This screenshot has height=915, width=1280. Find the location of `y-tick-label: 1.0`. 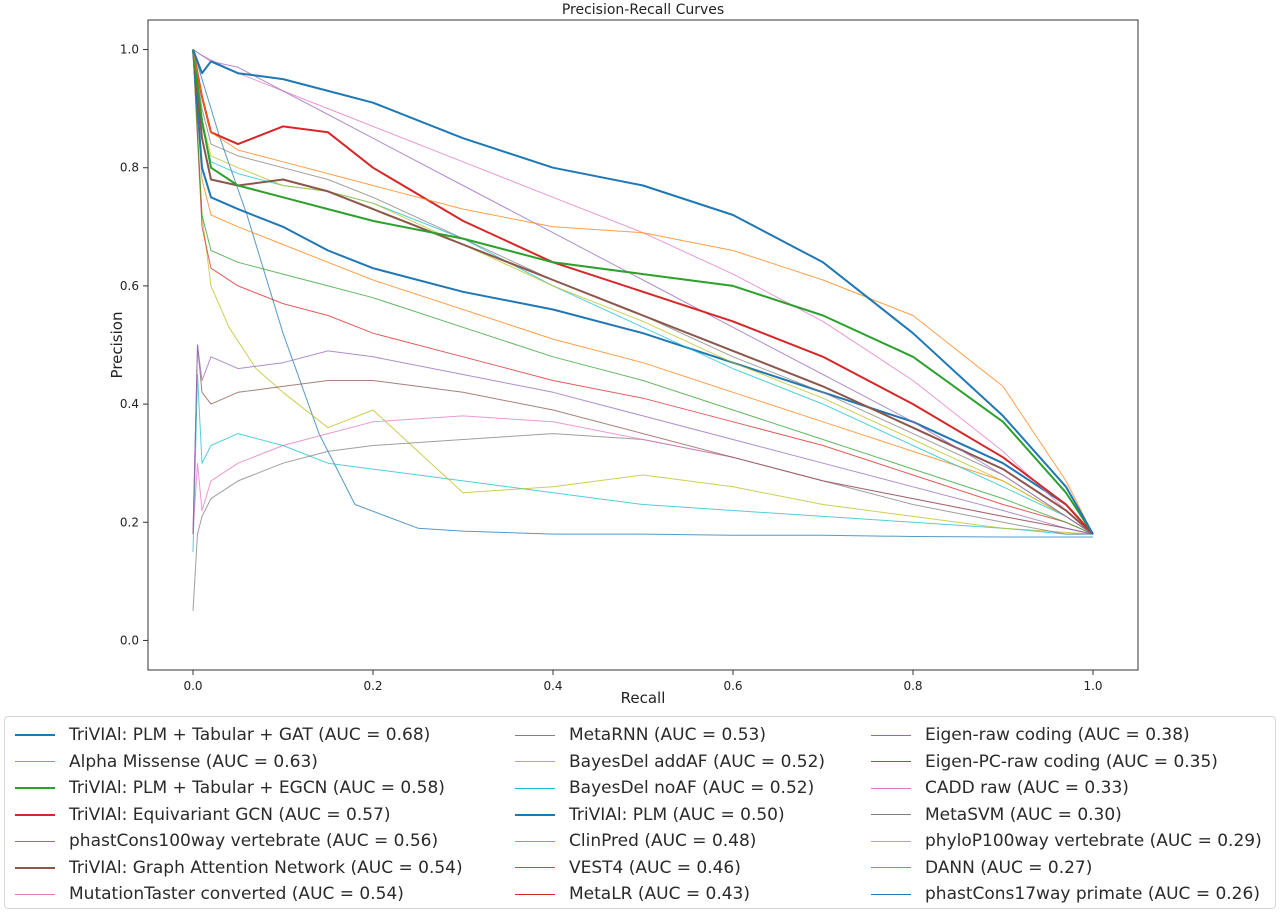

y-tick-label: 1.0 is located at coordinates (129, 50).